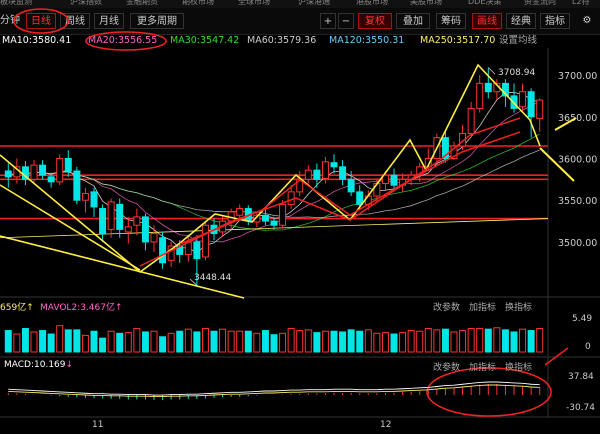 The image size is (600, 434). What do you see at coordinates (86, 3) in the screenshot?
I see `top-nav-item: 沪深指数` at bounding box center [86, 3].